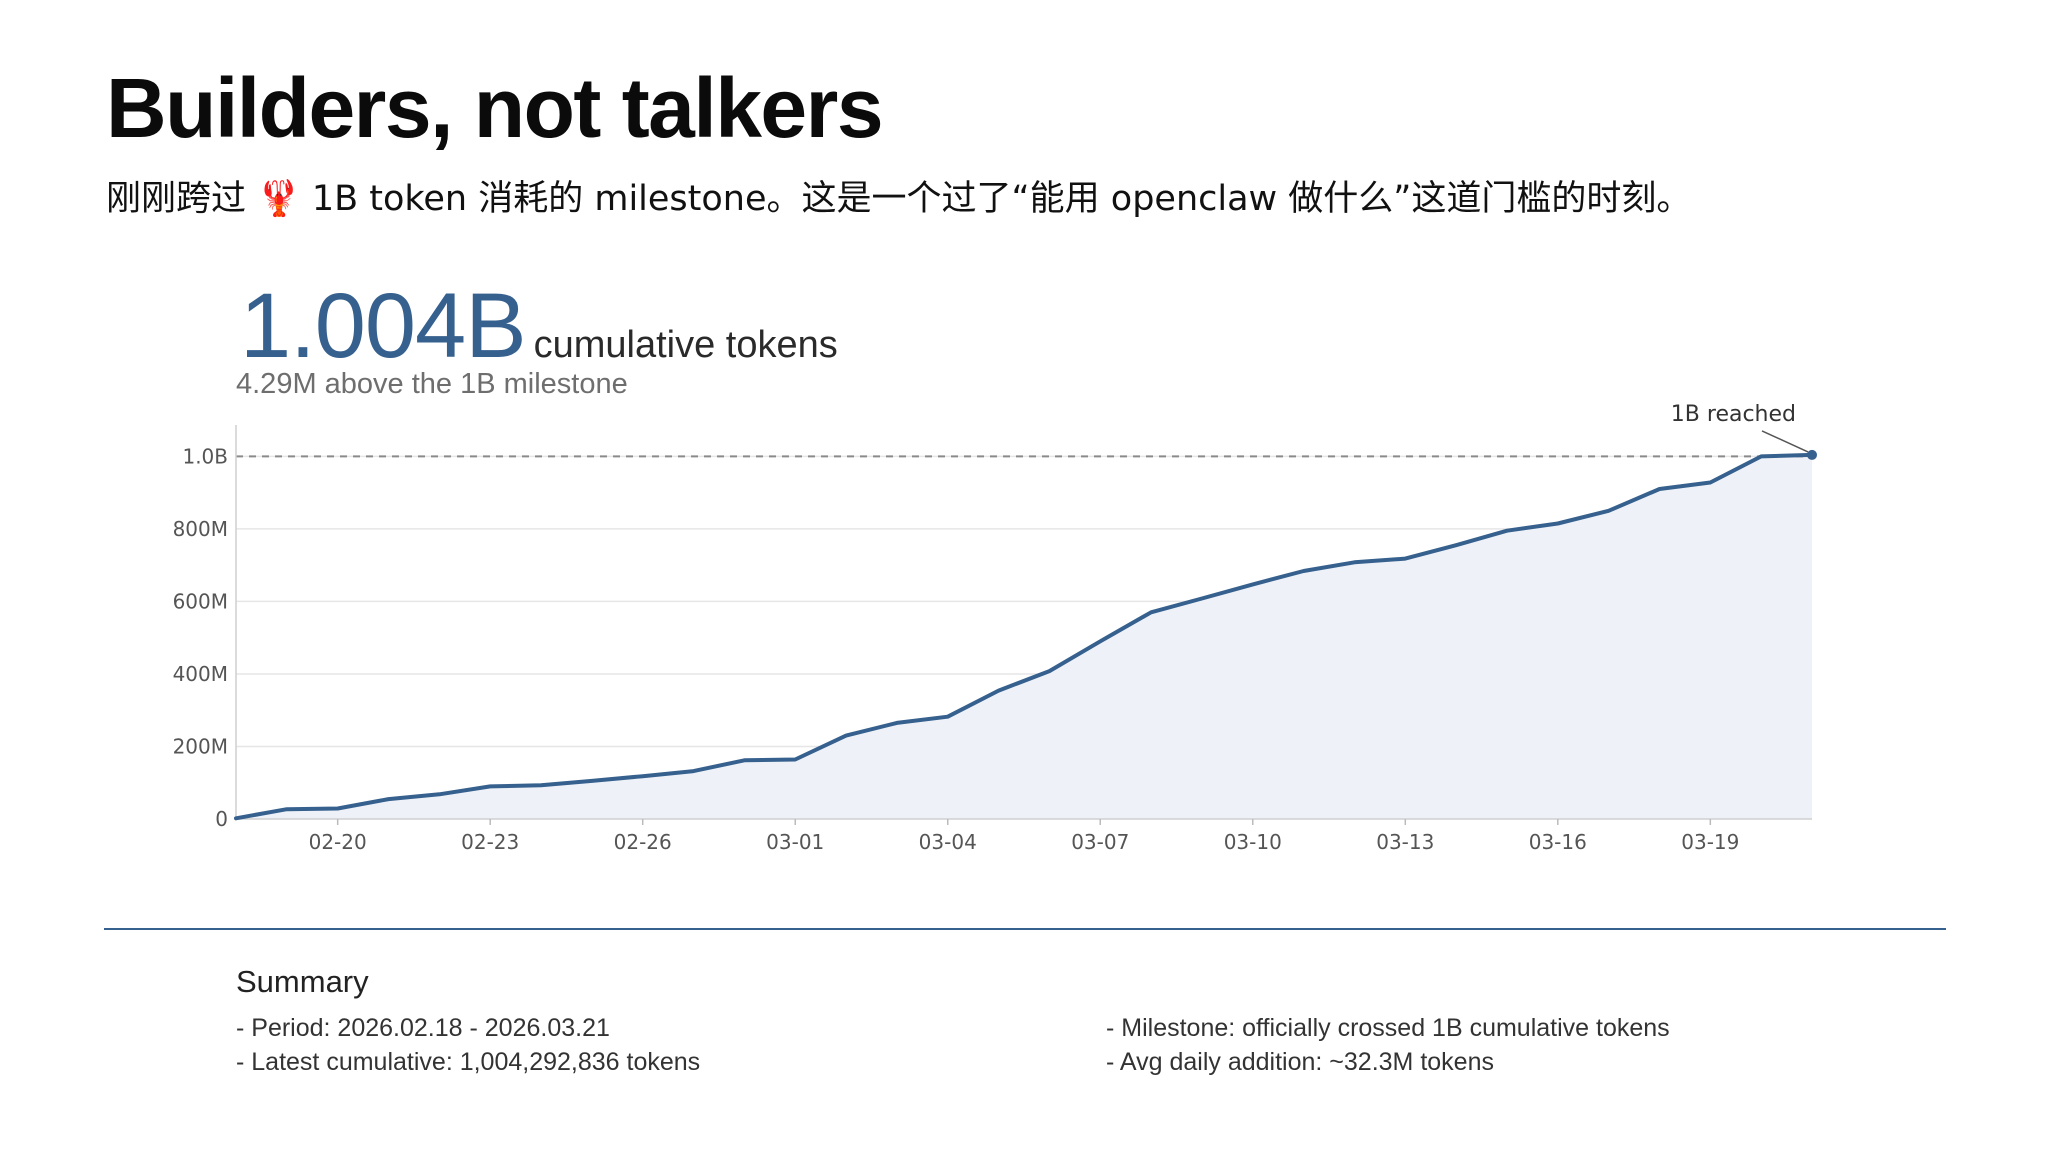  Describe the element at coordinates (1025, 929) in the screenshot. I see `section-divider` at that location.